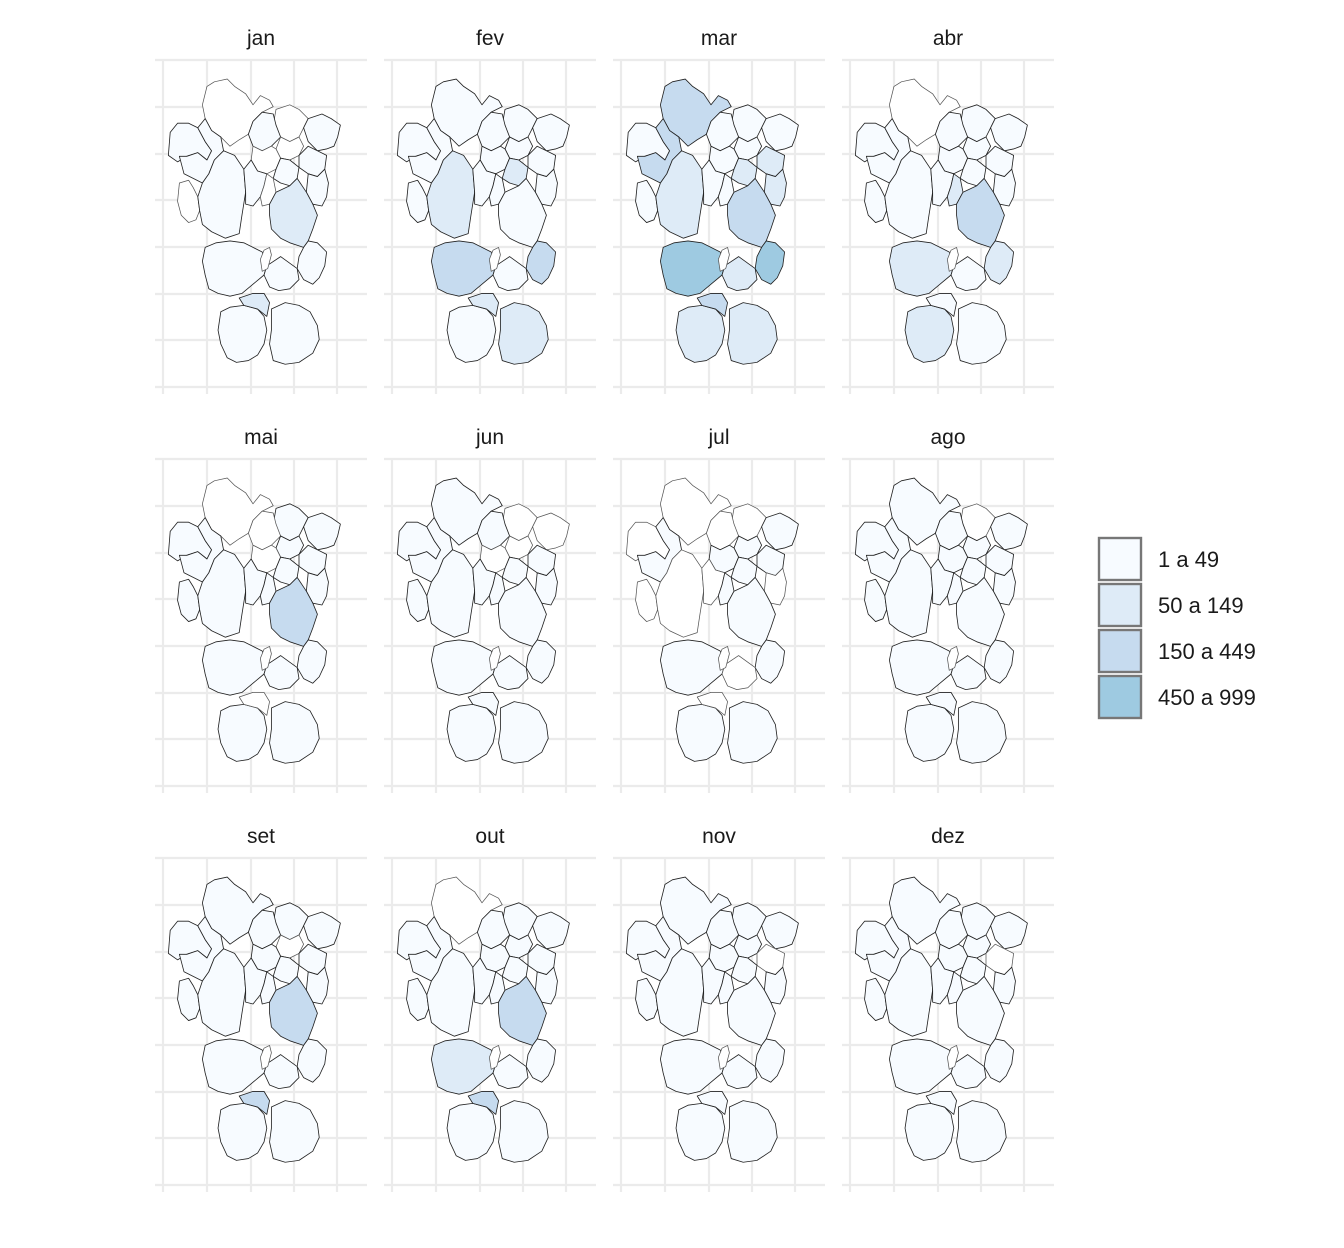 The height and width of the screenshot is (1248, 1344). Describe the element at coordinates (489, 836) in the screenshot. I see `panel-title: out` at that location.